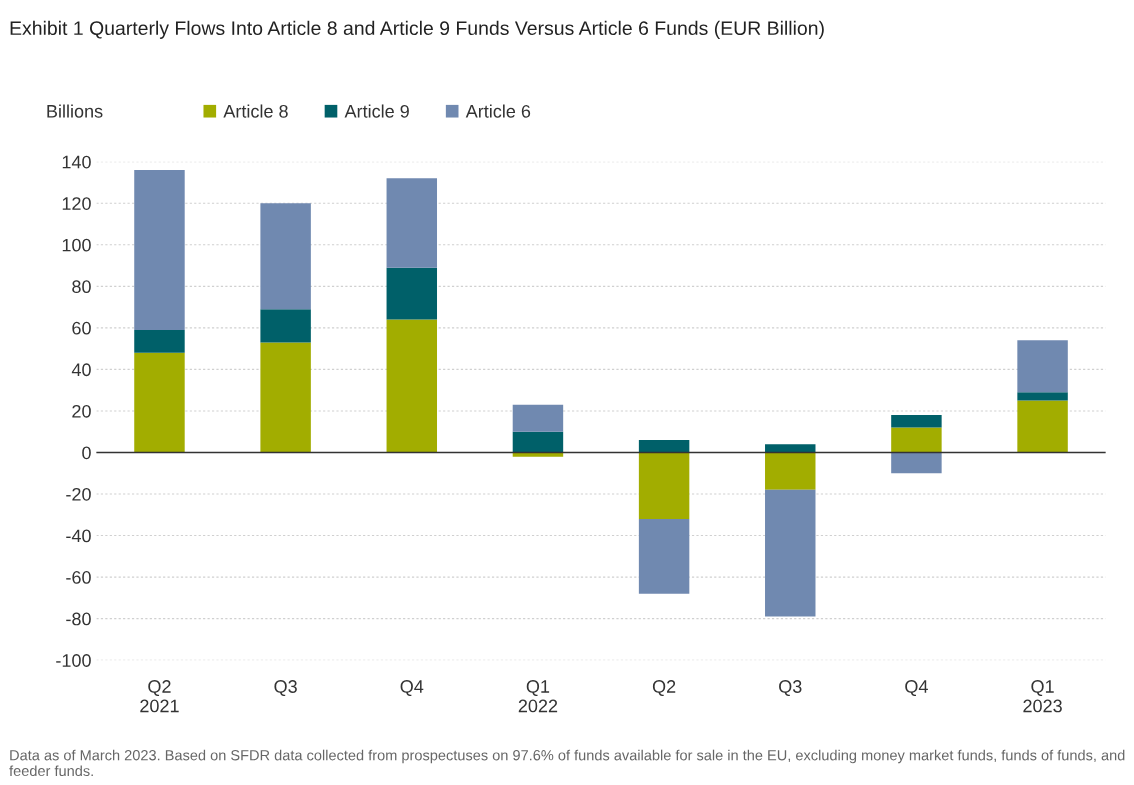  I want to click on chart-title: Exhibit 1 Quarterly Flows Into Article 8 and Article 9 Funds Versus Article 6 Funds (EUR Billion), so click(417, 29).